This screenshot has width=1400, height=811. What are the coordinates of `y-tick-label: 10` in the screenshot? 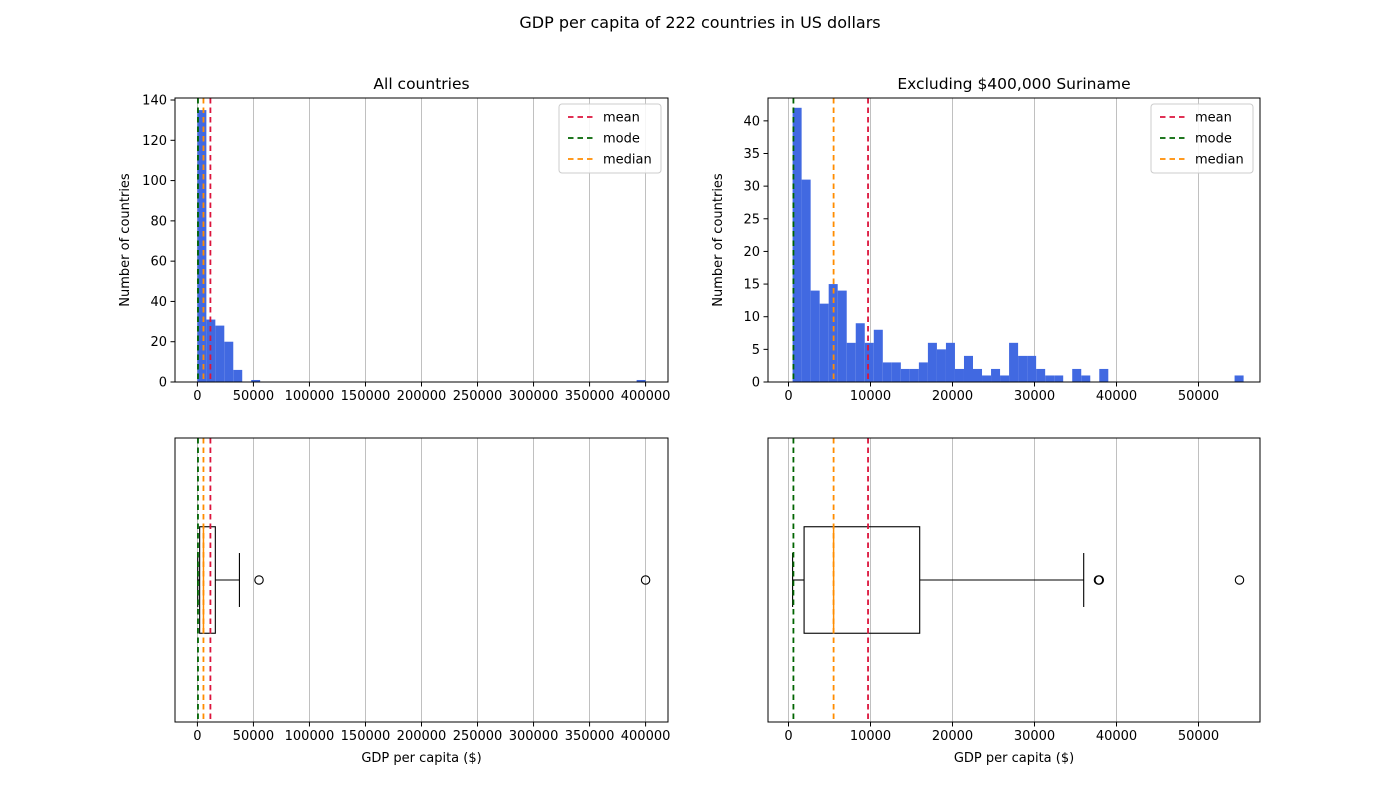 It's located at (751, 317).